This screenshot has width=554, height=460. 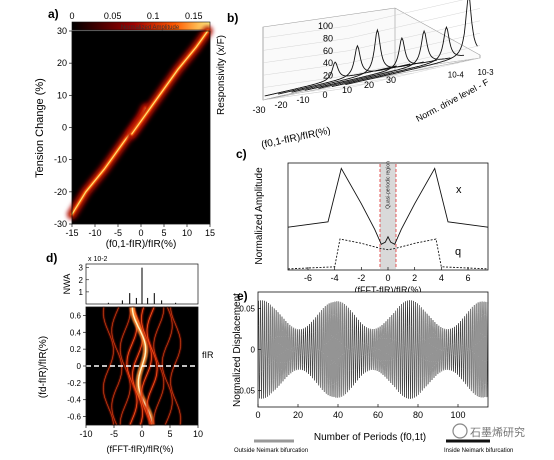 What do you see at coordinates (295, 138) in the screenshot?
I see `panel-b-xlabel: (f0,1-fIR)/fIR(%)` at bounding box center [295, 138].